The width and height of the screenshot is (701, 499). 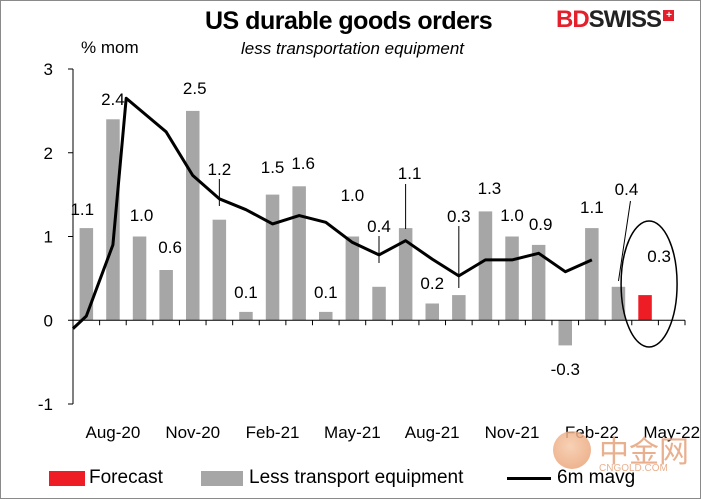 What do you see at coordinates (326, 292) in the screenshot?
I see `data-label-apr-21: 0.1` at bounding box center [326, 292].